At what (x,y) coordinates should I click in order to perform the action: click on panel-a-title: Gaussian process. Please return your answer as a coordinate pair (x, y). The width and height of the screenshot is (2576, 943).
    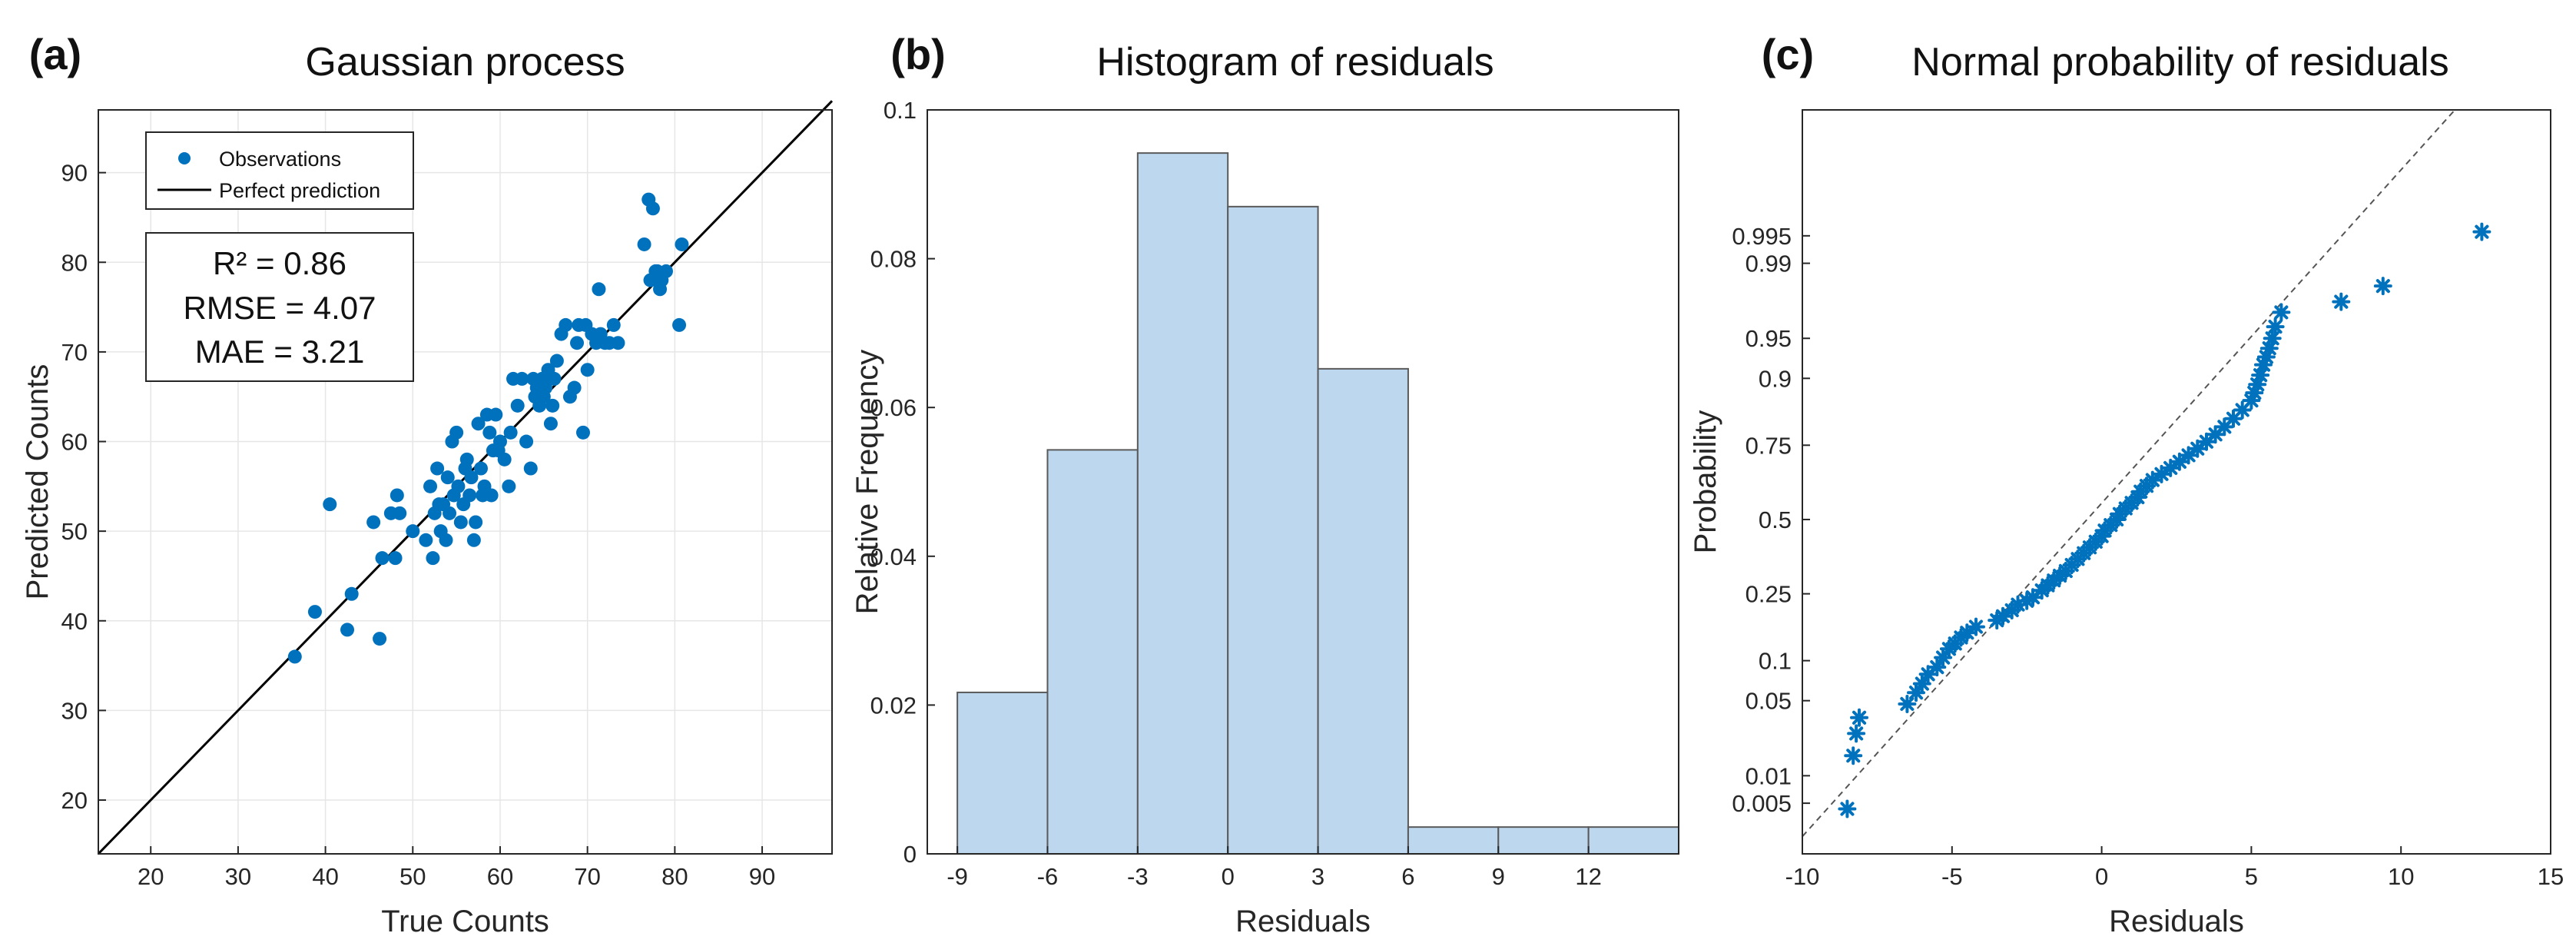
    Looking at the image, I should click on (465, 63).